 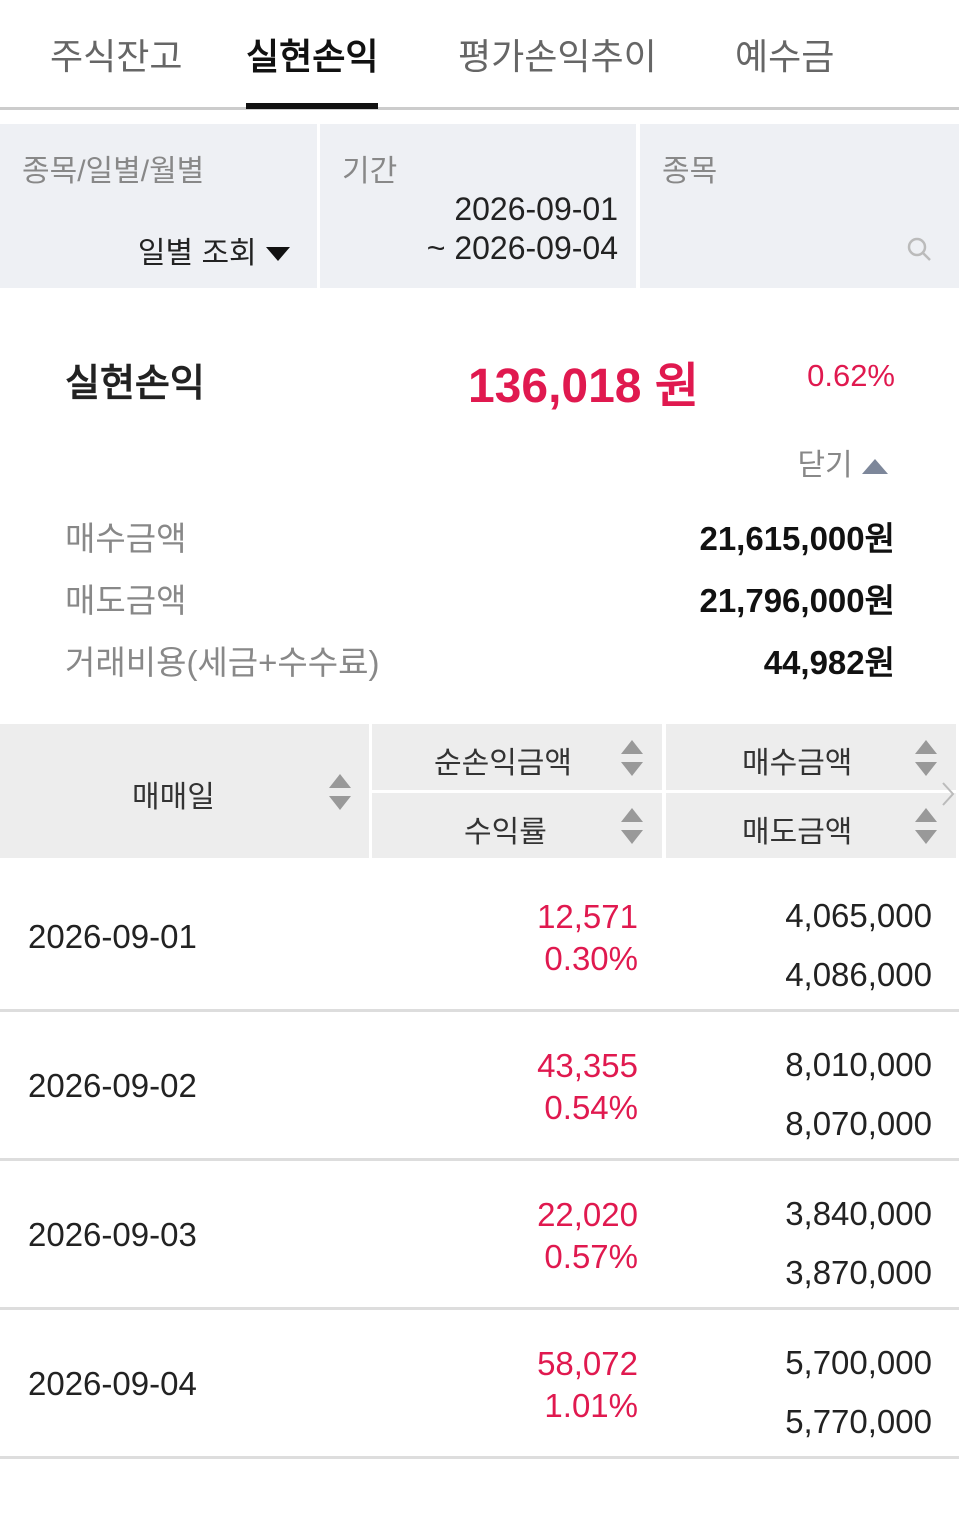 What do you see at coordinates (116, 56) in the screenshot?
I see `tab: 주식잔고` at bounding box center [116, 56].